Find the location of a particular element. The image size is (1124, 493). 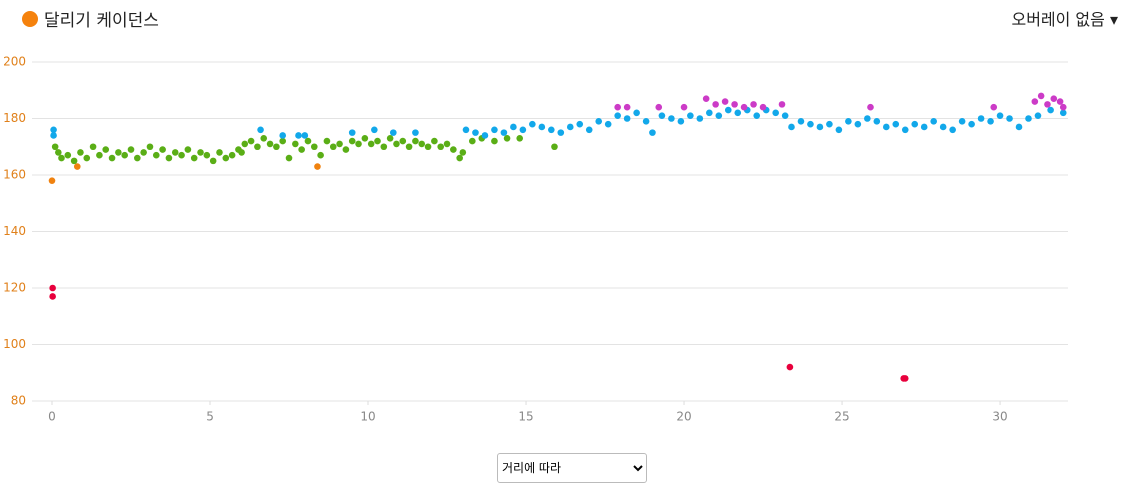

y-tick-label: 160 is located at coordinates (14, 175).